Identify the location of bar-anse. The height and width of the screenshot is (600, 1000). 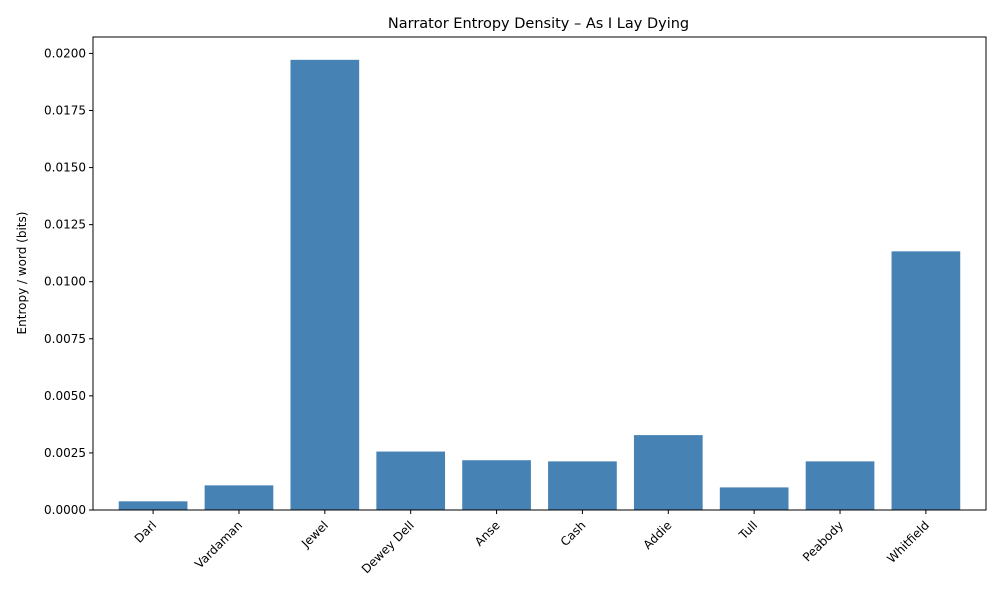
(496, 485).